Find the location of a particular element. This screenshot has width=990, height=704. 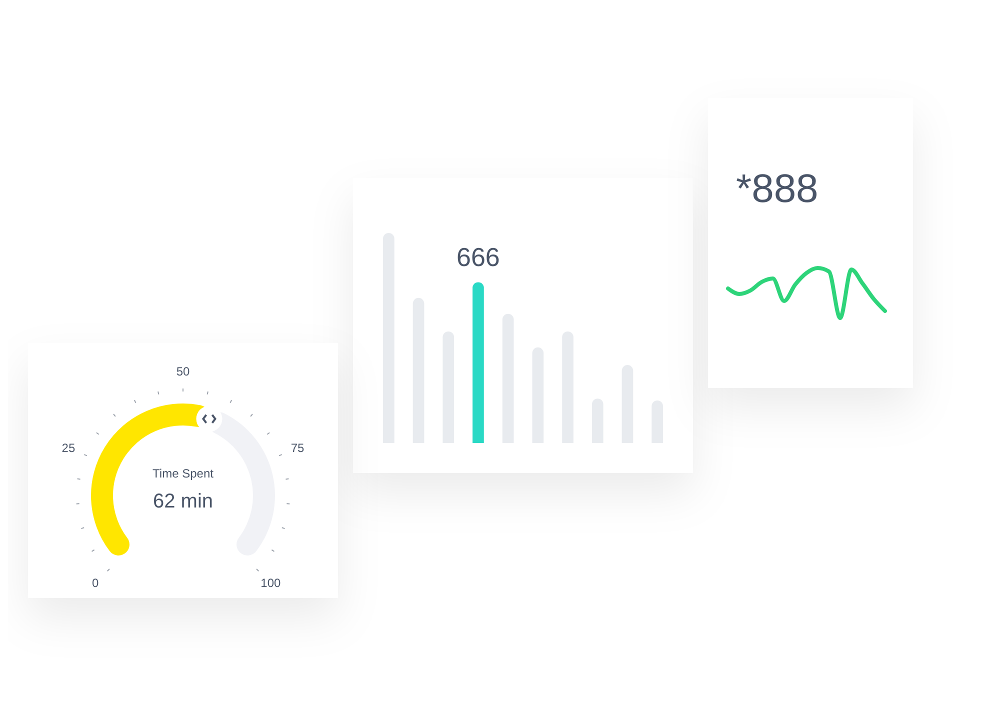

bar is located at coordinates (478, 362).